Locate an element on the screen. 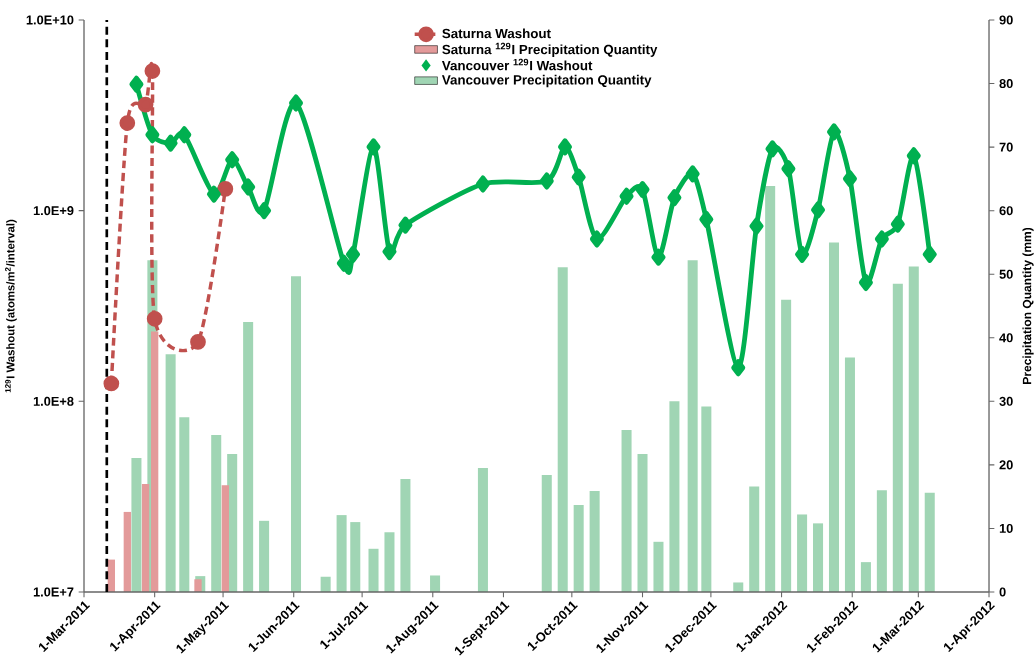 Image resolution: width=1035 pixels, height=668 pixels. y-tick-label: 1.0E+10 is located at coordinates (50, 20).